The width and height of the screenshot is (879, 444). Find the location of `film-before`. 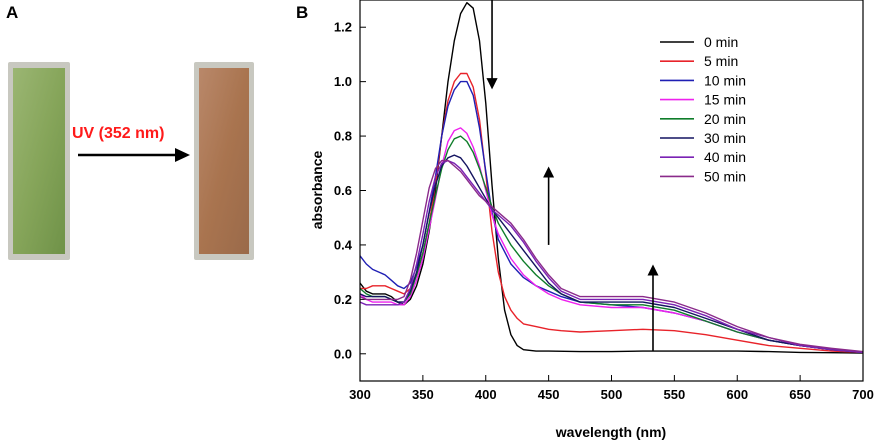

film-before is located at coordinates (39, 161).